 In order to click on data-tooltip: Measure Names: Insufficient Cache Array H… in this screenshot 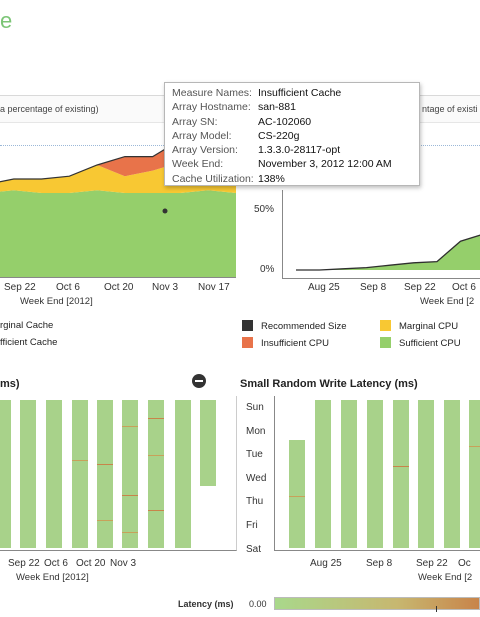, I will do `click(292, 134)`.